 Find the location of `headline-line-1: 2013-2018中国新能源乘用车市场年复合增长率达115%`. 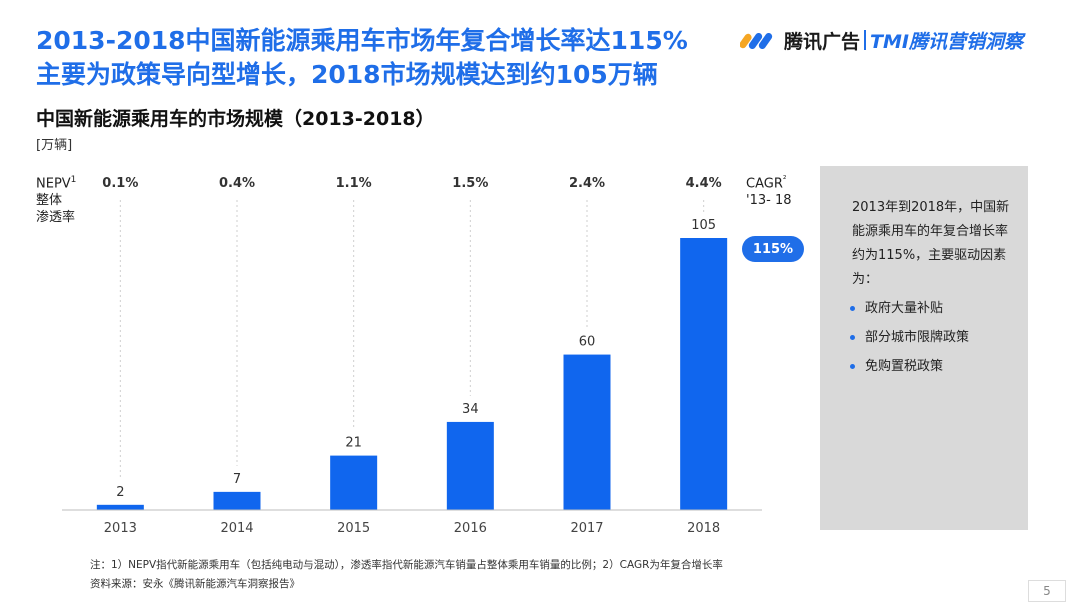

headline-line-1: 2013-2018中国新能源乘用车市场年复合增长率达115% is located at coordinates (362, 40).